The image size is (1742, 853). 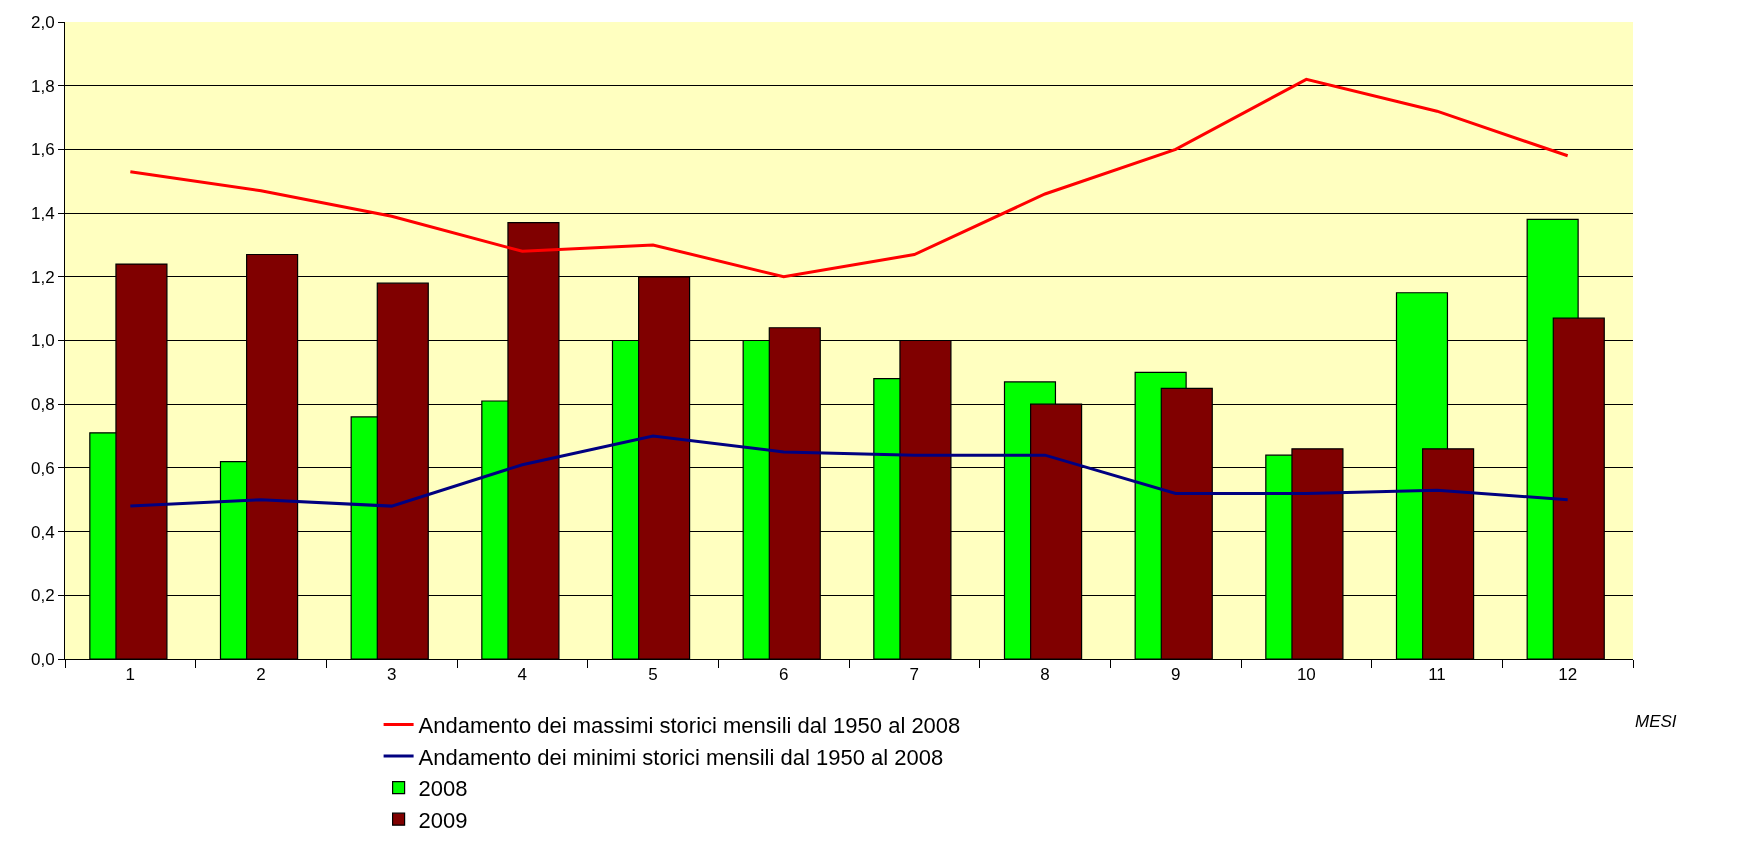 What do you see at coordinates (914, 675) in the screenshot?
I see `x-tick-label: 7` at bounding box center [914, 675].